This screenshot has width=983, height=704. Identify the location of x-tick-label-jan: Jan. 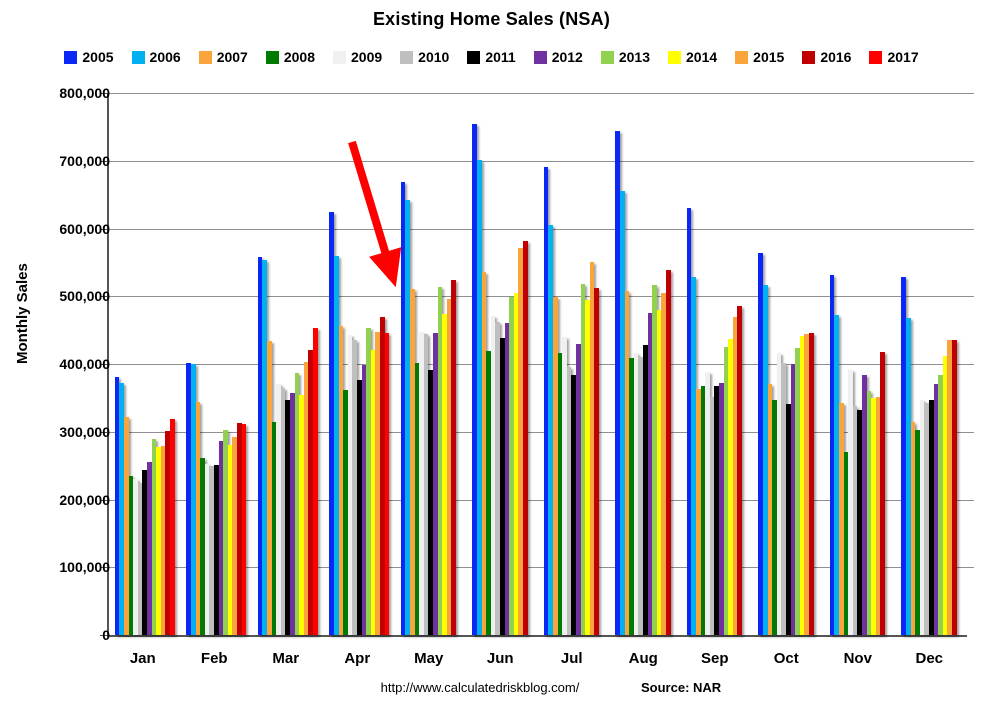
(142, 658).